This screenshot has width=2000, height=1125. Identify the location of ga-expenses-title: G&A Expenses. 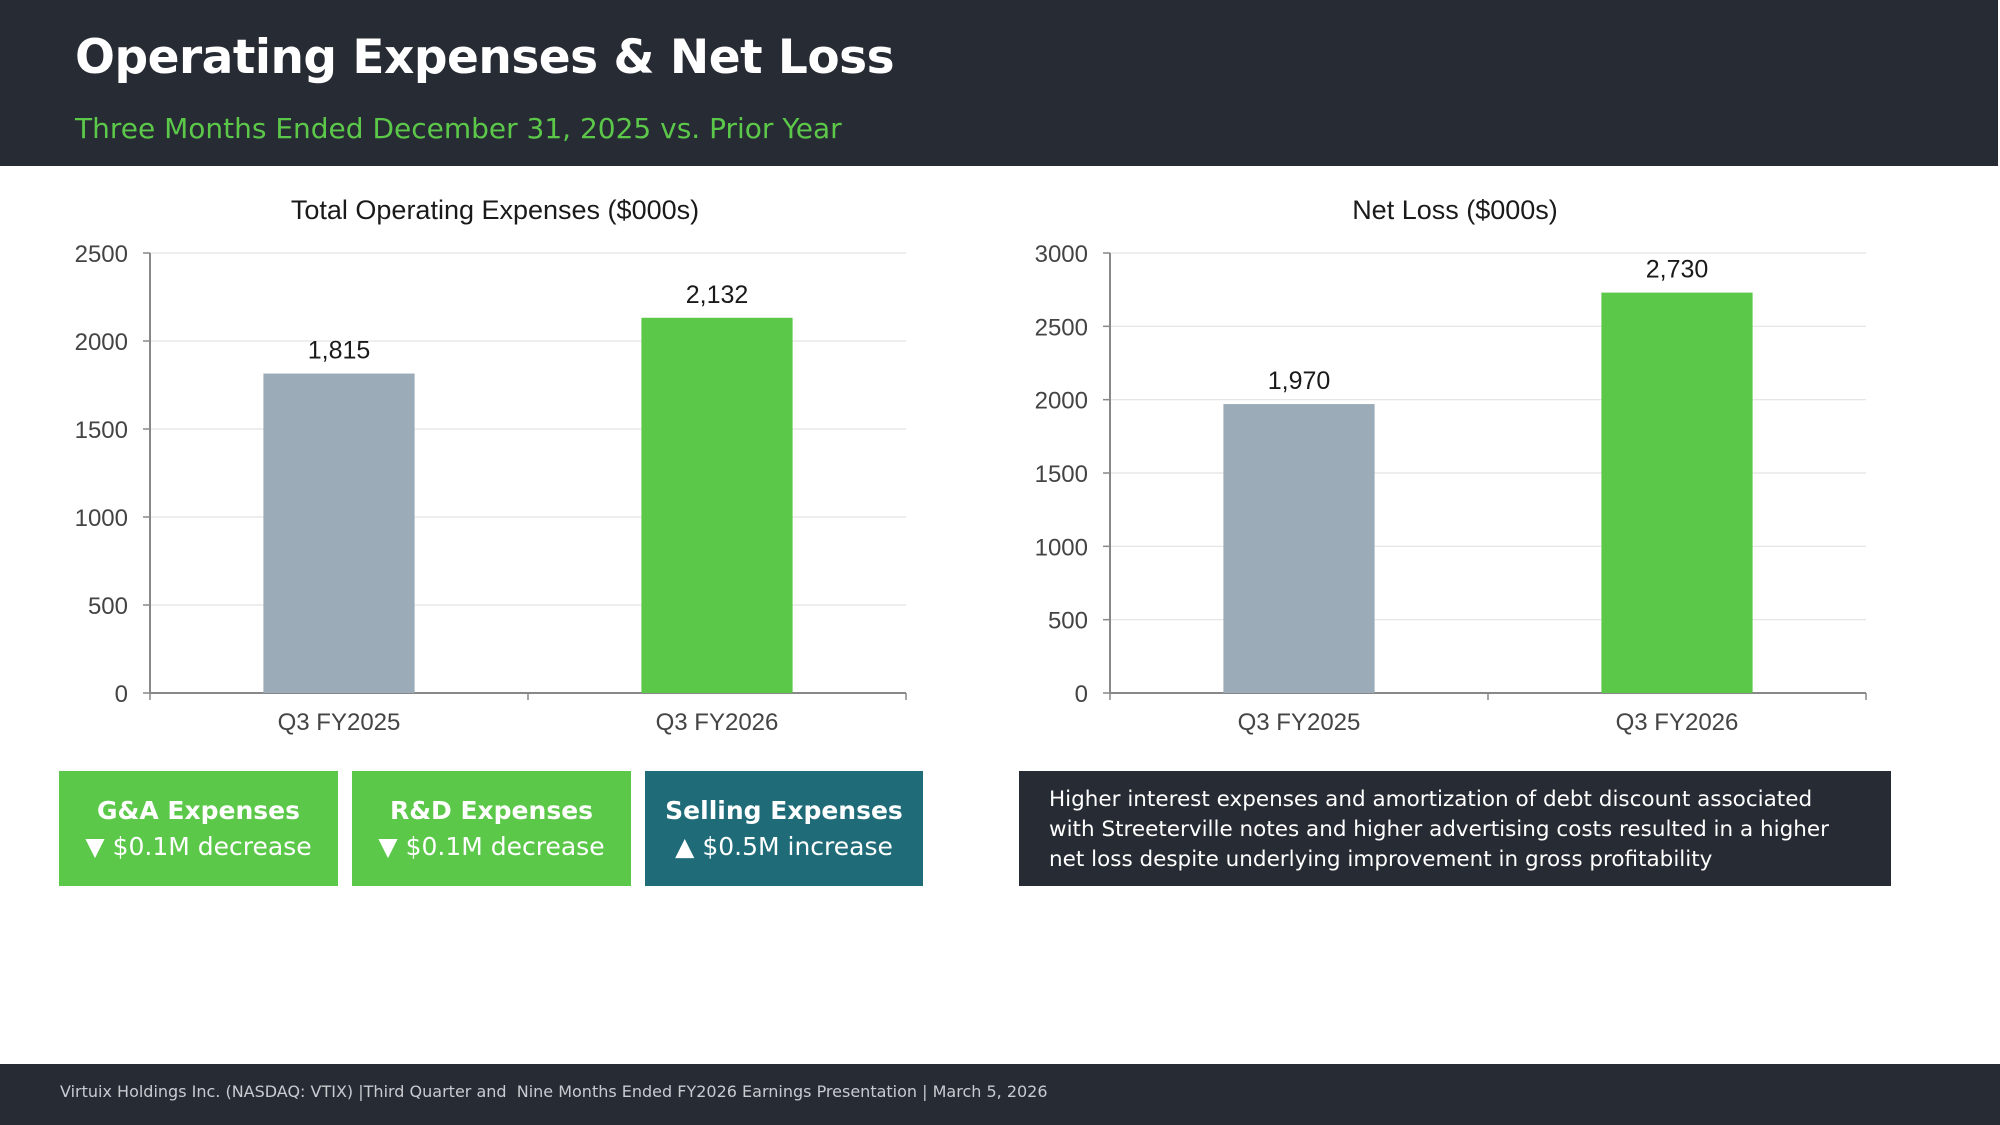
(198, 810).